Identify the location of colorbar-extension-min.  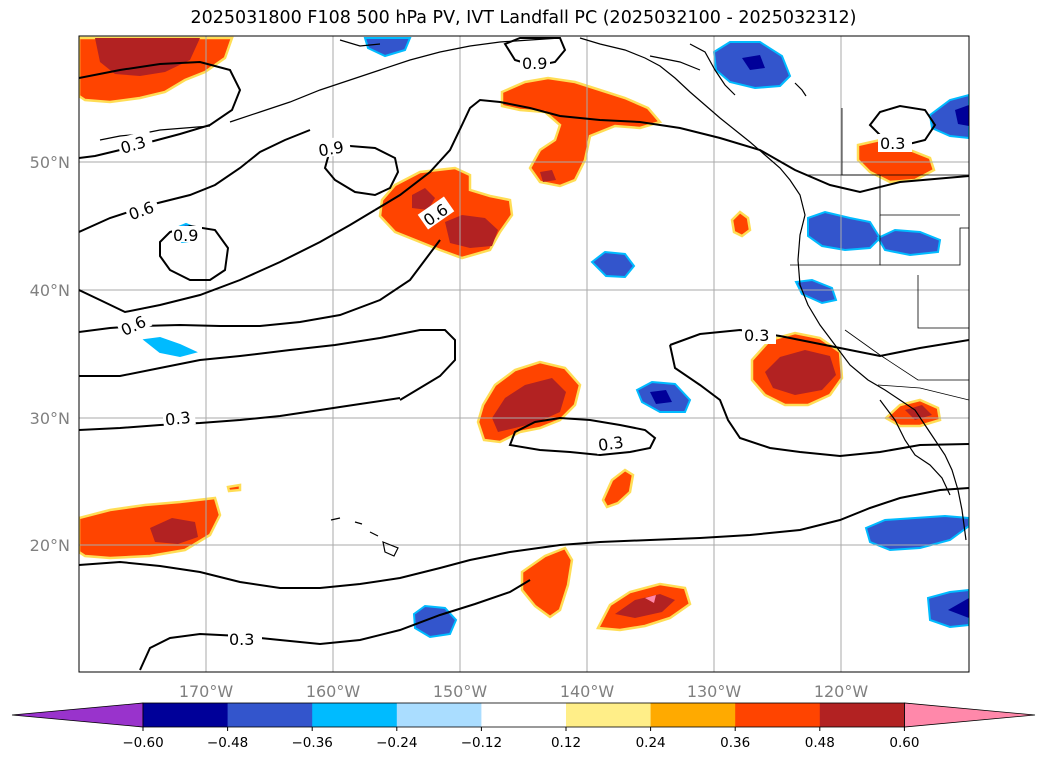
(77, 715).